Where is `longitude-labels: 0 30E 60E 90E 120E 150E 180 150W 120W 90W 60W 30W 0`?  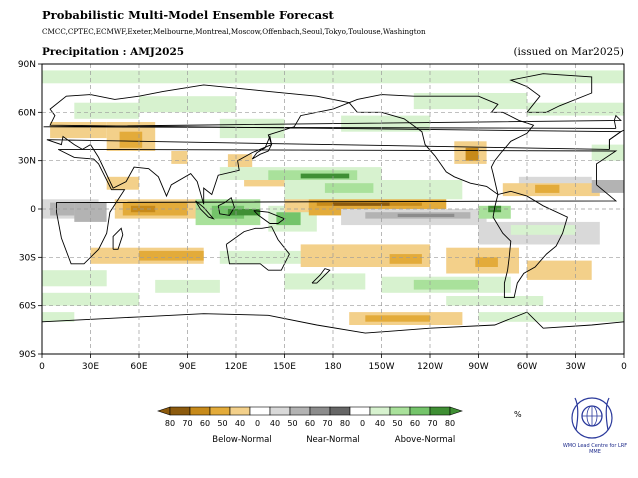
longitude-labels: 0 30E 60E 90E 120E 150E 180 150W 120W 90W 60W 30W 0 is located at coordinates (333, 363).